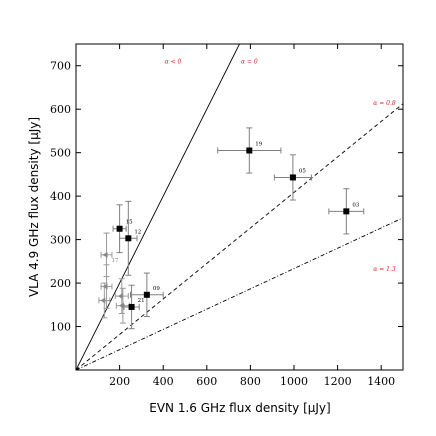 Image resolution: width=436 pixels, height=436 pixels. Describe the element at coordinates (137, 232) in the screenshot. I see `detection-label-1: 12` at that location.